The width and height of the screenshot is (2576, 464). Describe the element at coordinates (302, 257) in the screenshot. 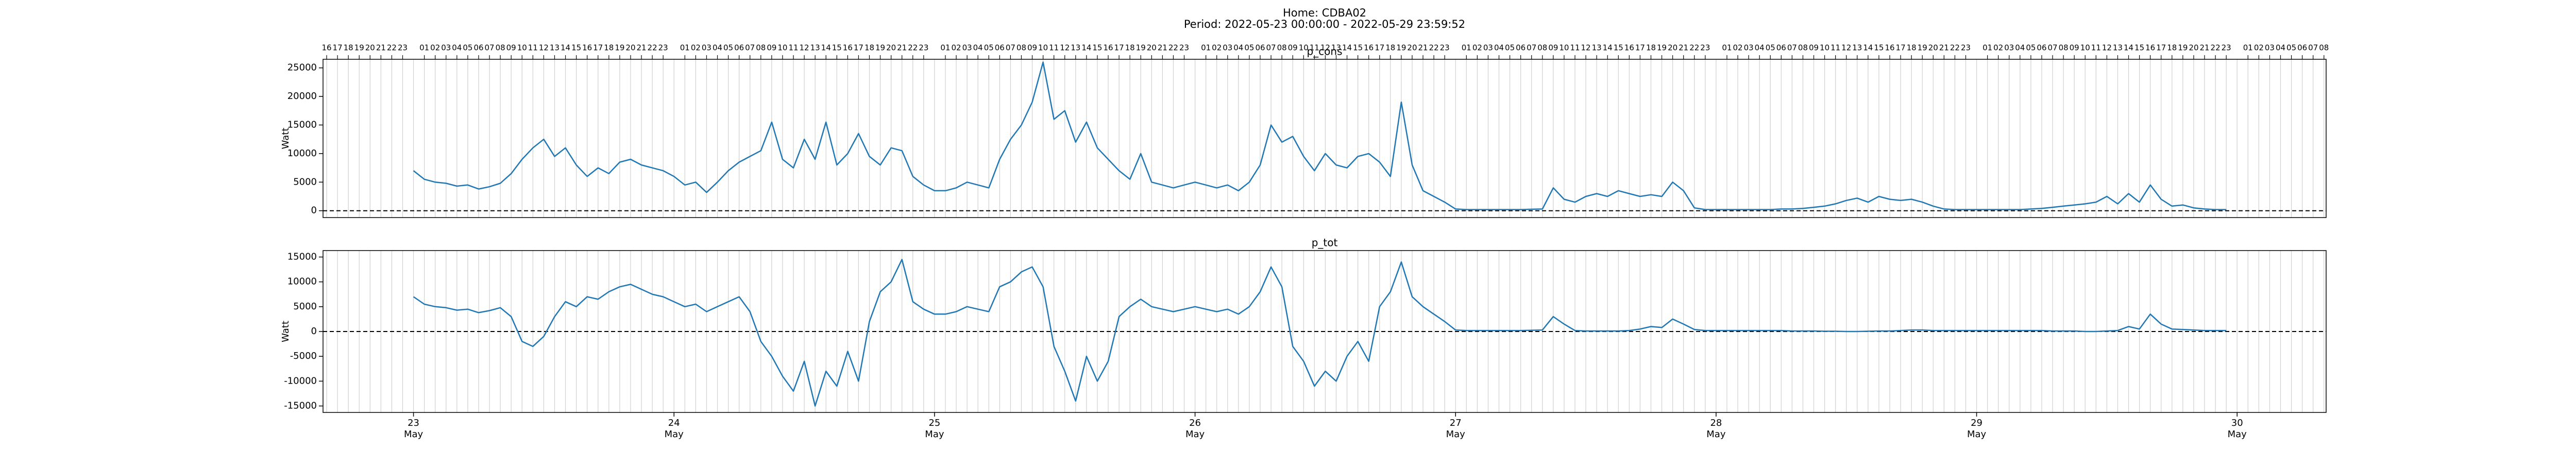

I see `y-tick-label: 15000` at that location.